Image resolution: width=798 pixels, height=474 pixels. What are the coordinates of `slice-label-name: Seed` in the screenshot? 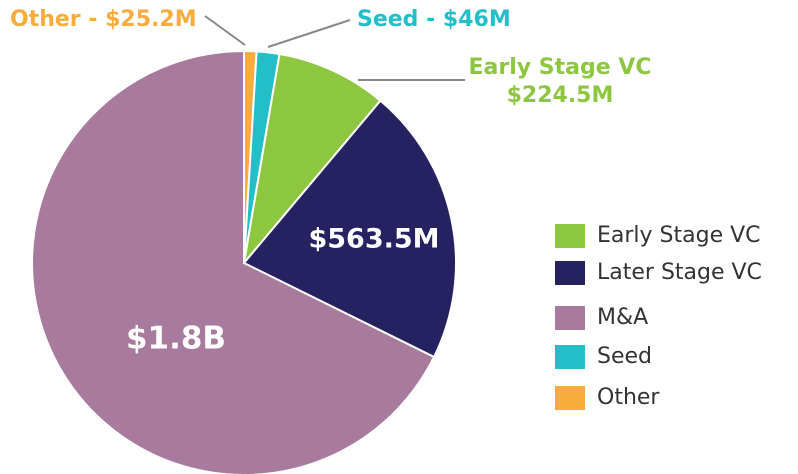 It's located at (387, 19).